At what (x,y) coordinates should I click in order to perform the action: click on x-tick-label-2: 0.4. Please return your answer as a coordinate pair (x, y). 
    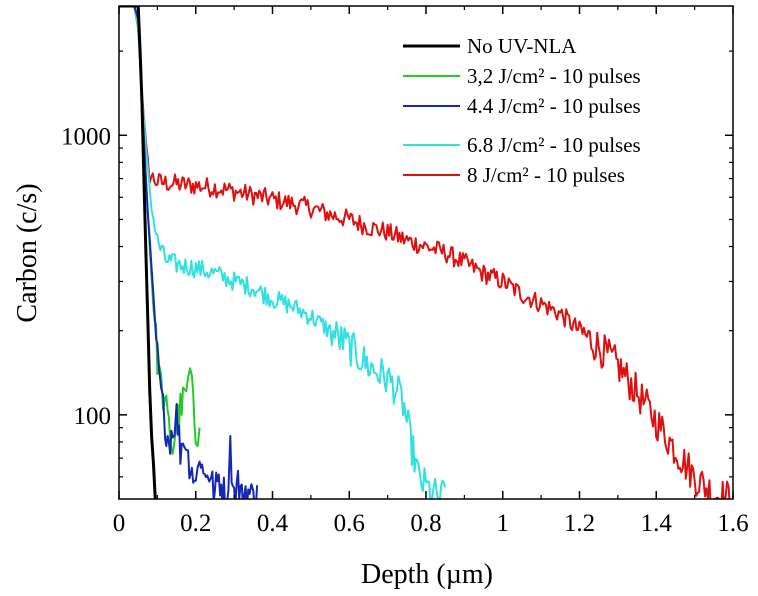
    Looking at the image, I should click on (273, 523).